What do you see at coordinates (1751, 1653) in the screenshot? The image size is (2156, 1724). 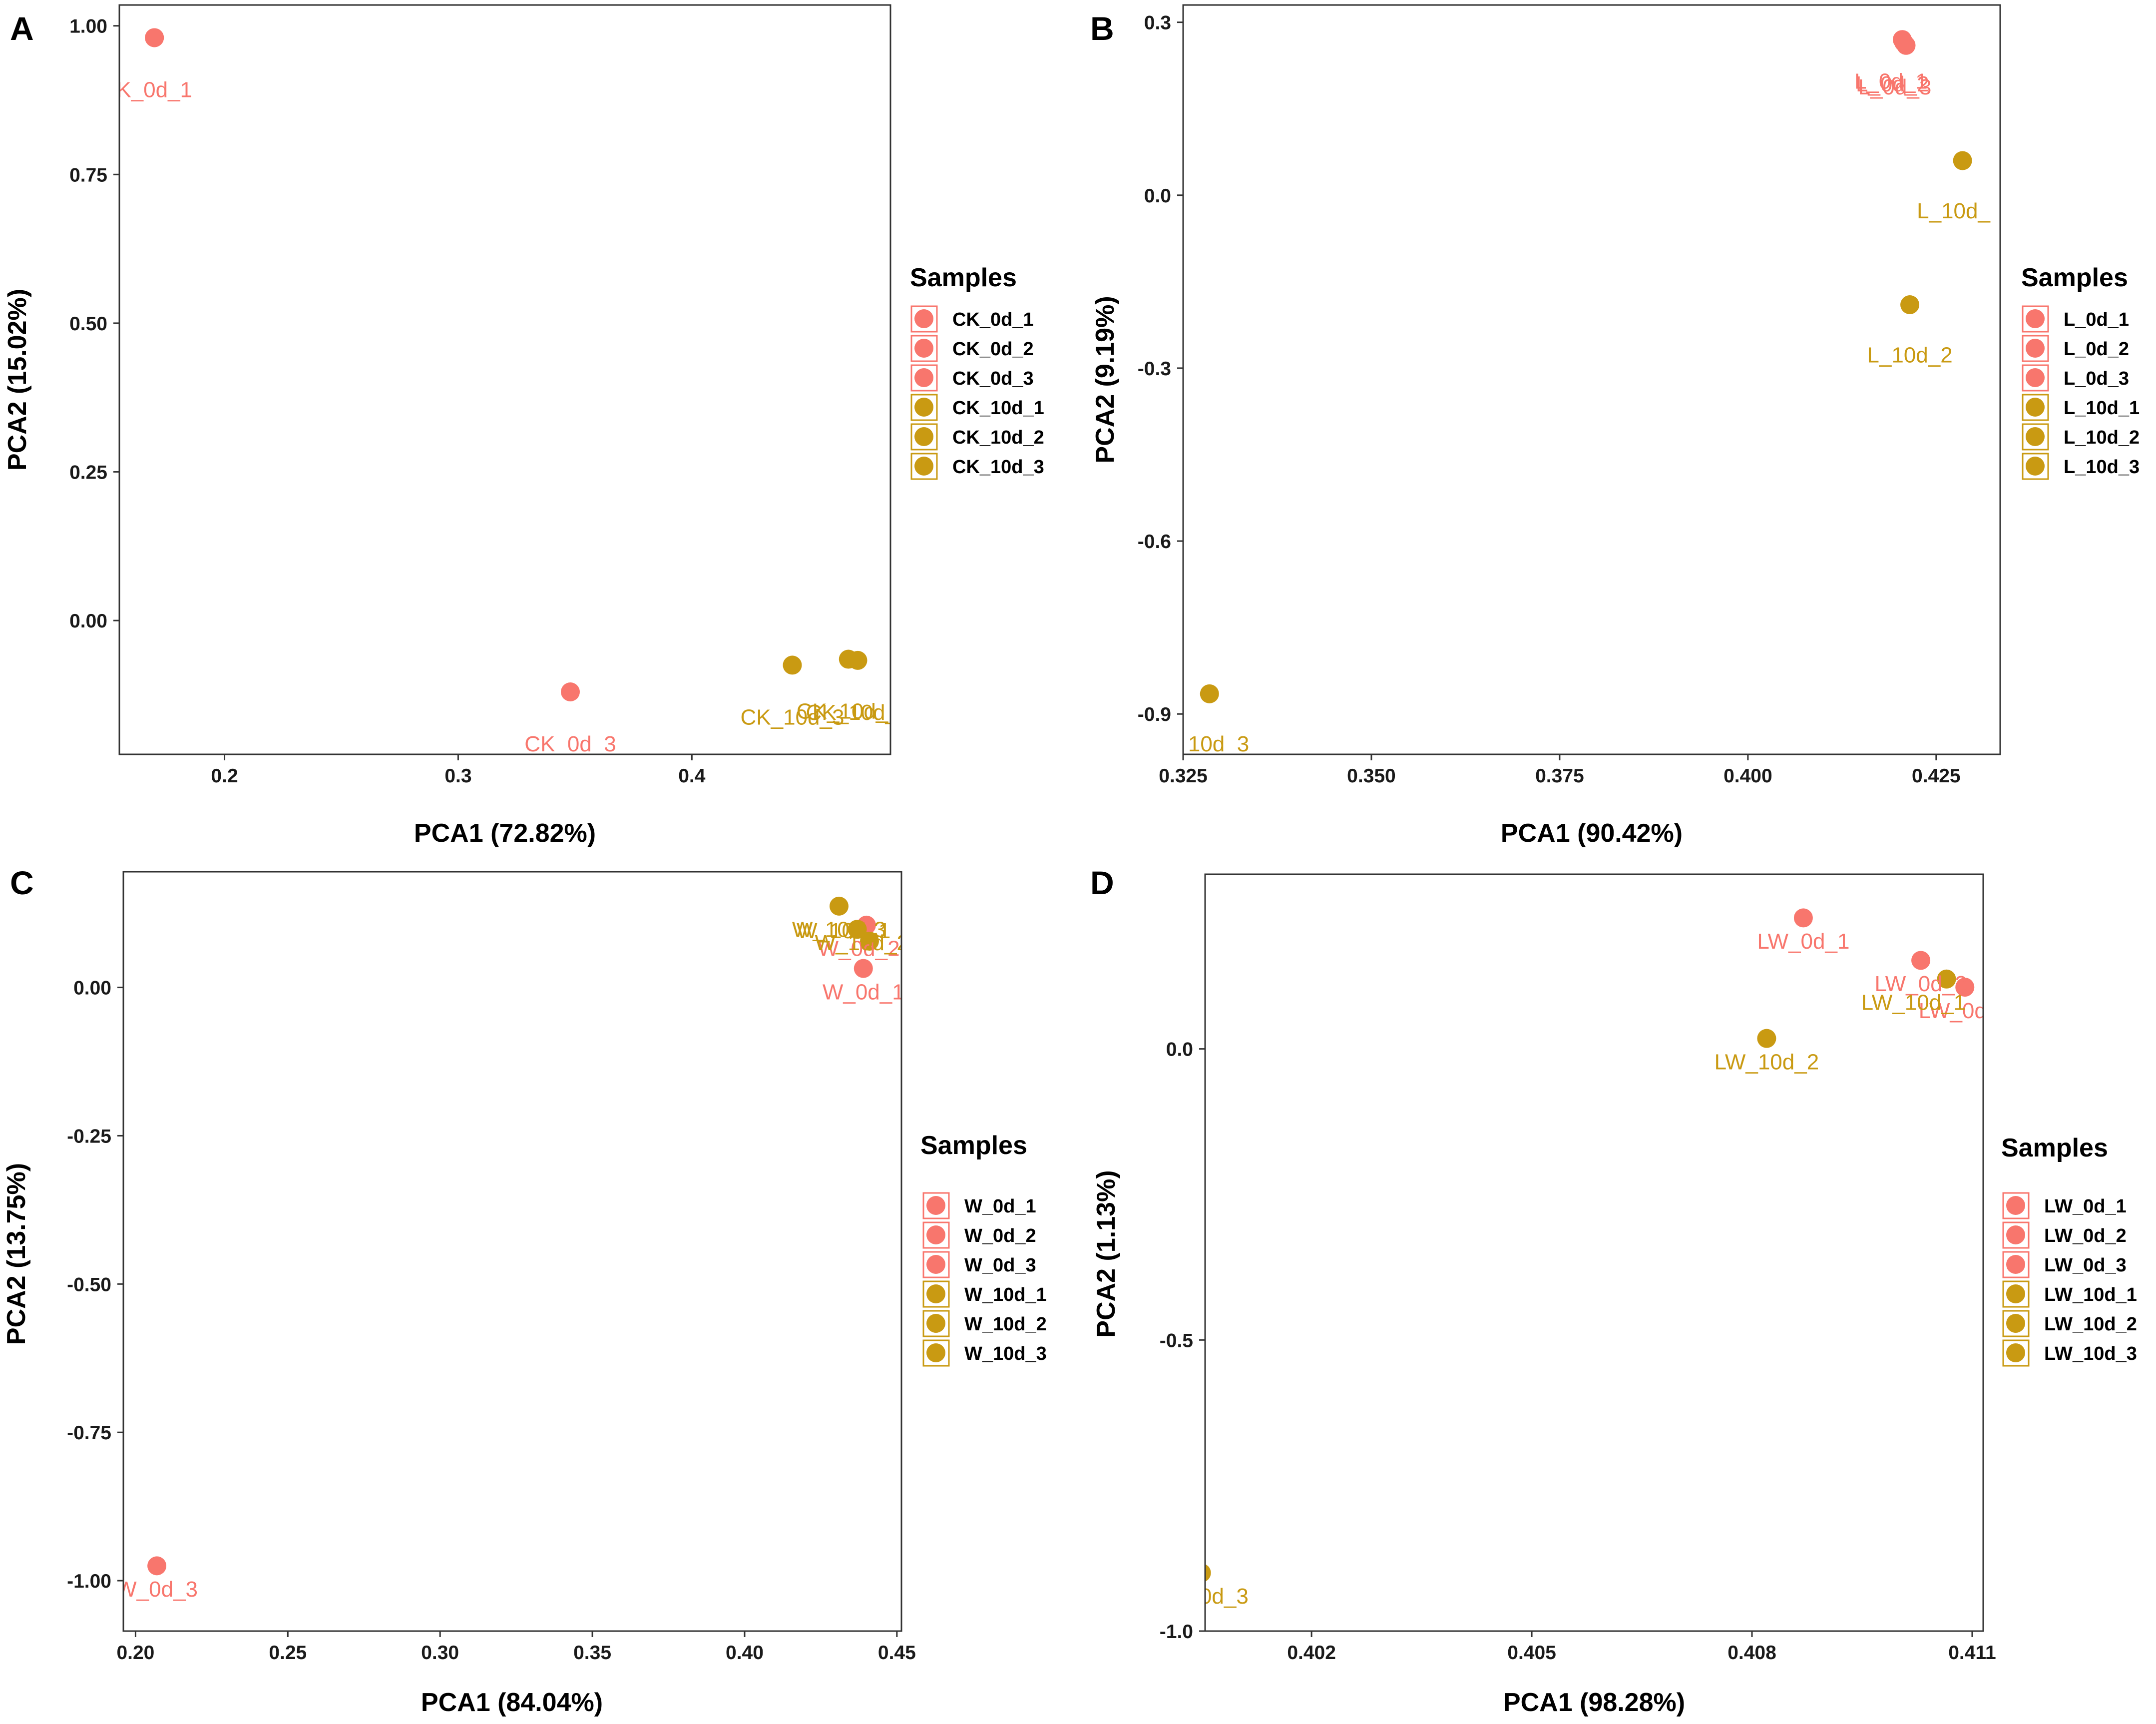 I see `panel-d-x-tick-label: 0.408` at bounding box center [1751, 1653].